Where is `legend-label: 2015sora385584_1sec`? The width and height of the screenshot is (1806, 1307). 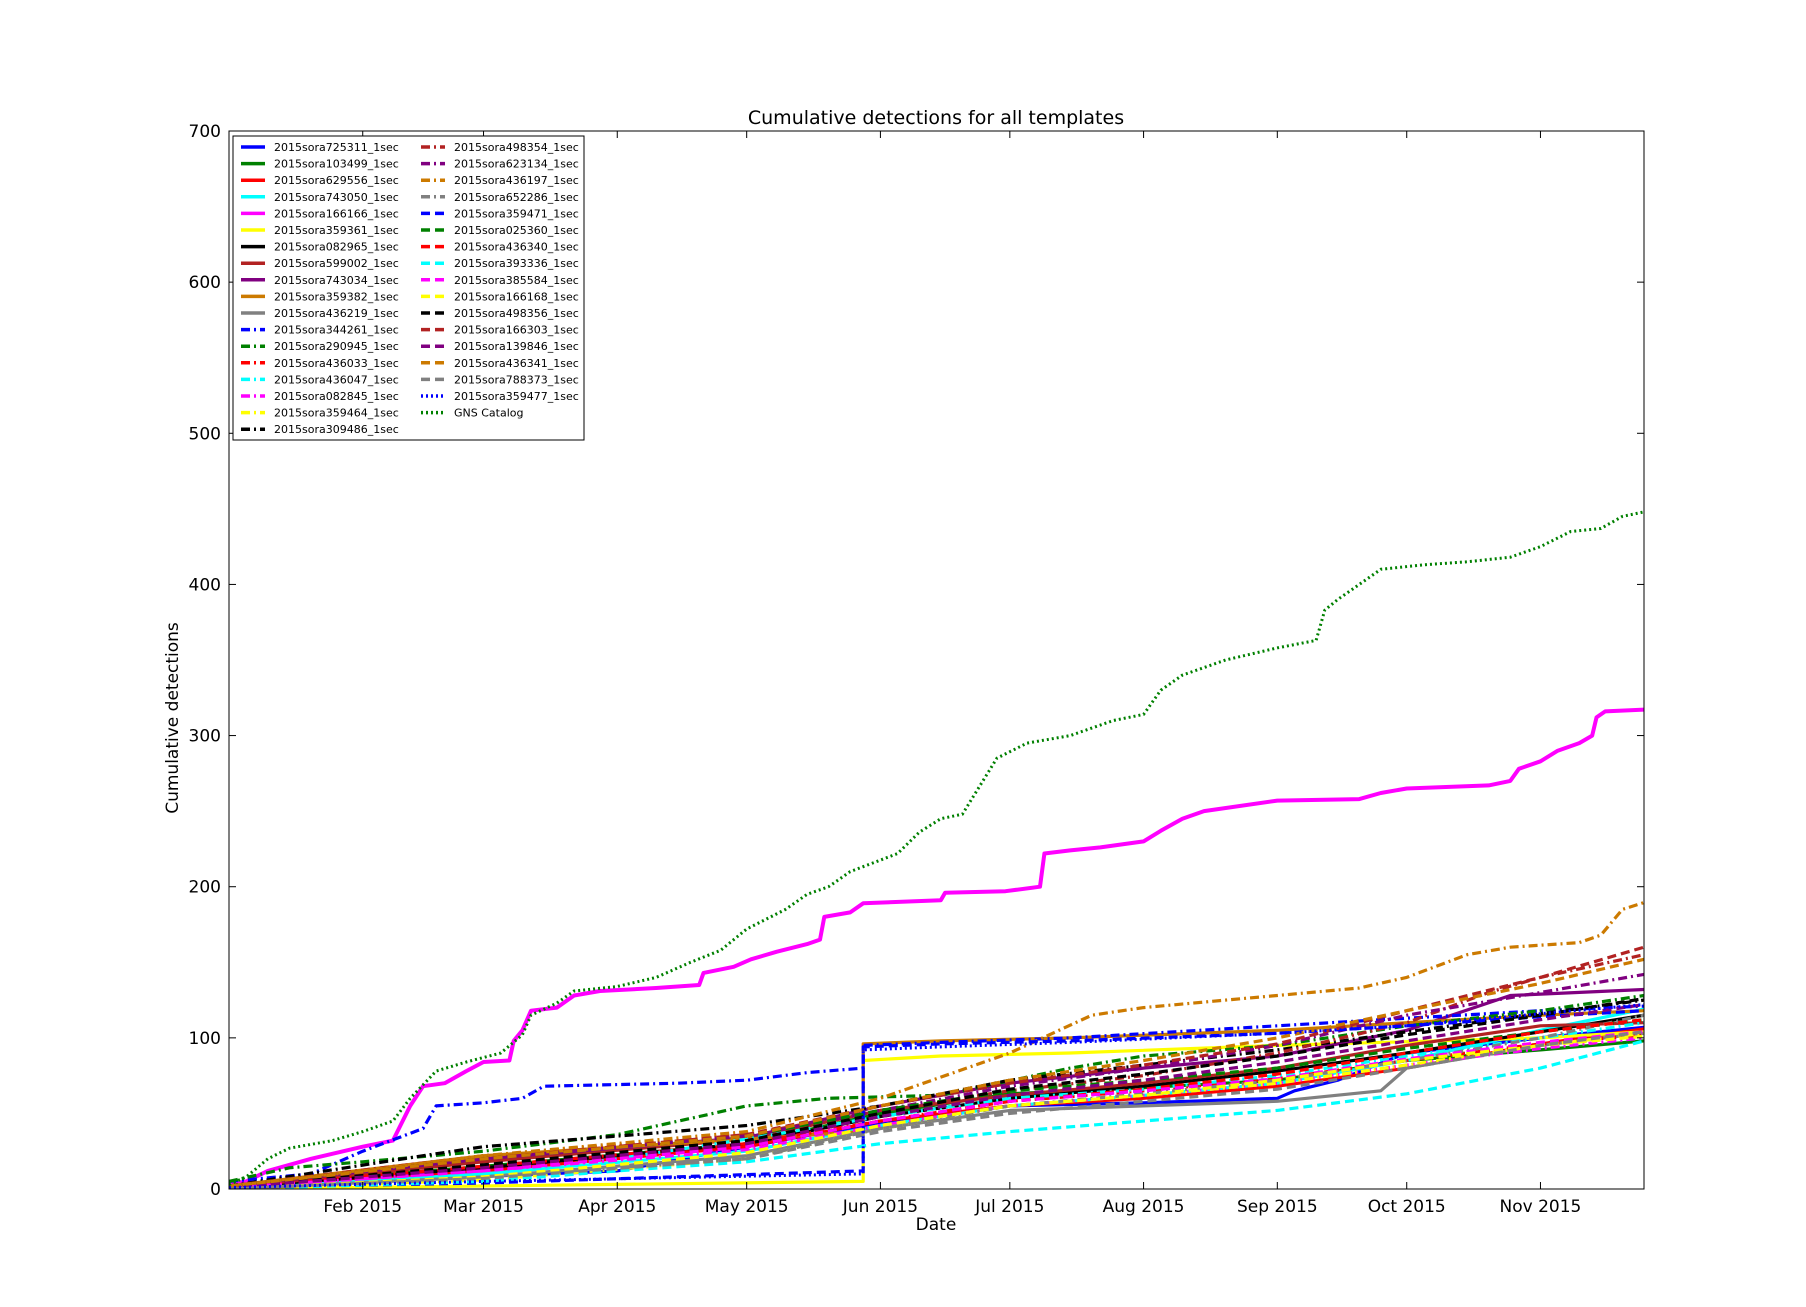 legend-label: 2015sora385584_1sec is located at coordinates (516, 280).